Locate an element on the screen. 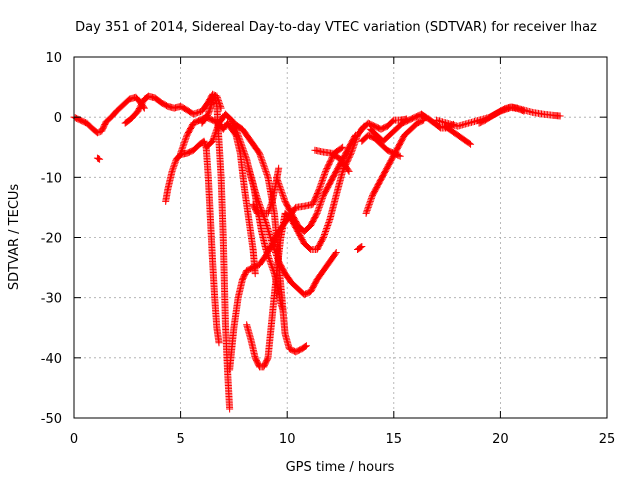 This screenshot has height=480, width=640. x-tick-label: 5 is located at coordinates (180, 439).